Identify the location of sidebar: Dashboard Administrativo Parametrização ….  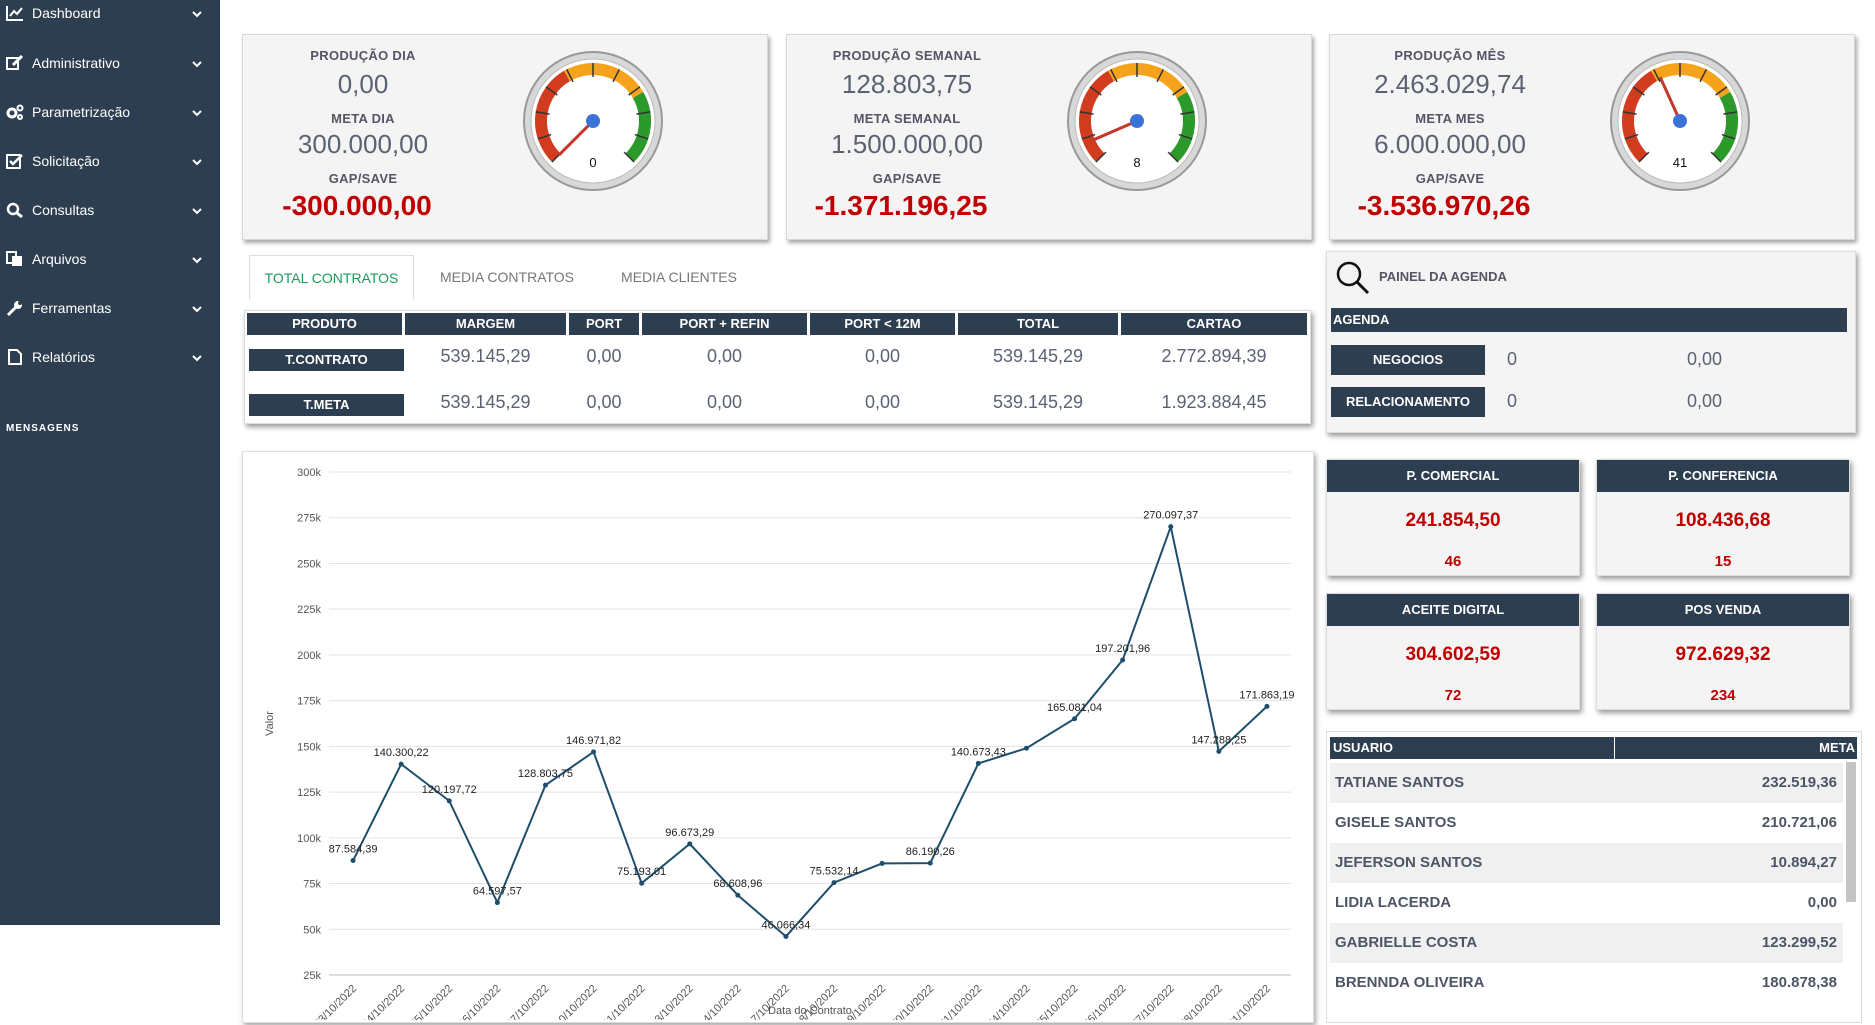
(110, 462).